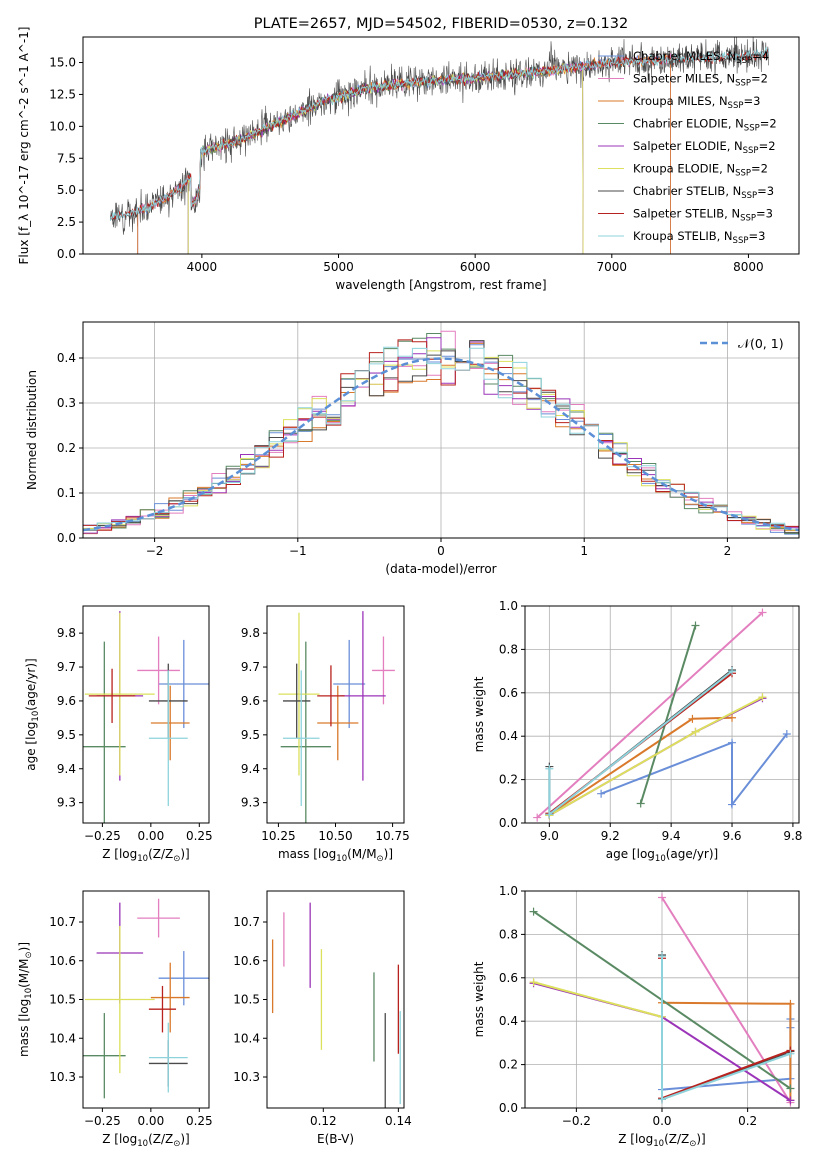 This screenshot has height=1170, width=819. I want to click on spectrum-chabrier_elodie, so click(385, 158).